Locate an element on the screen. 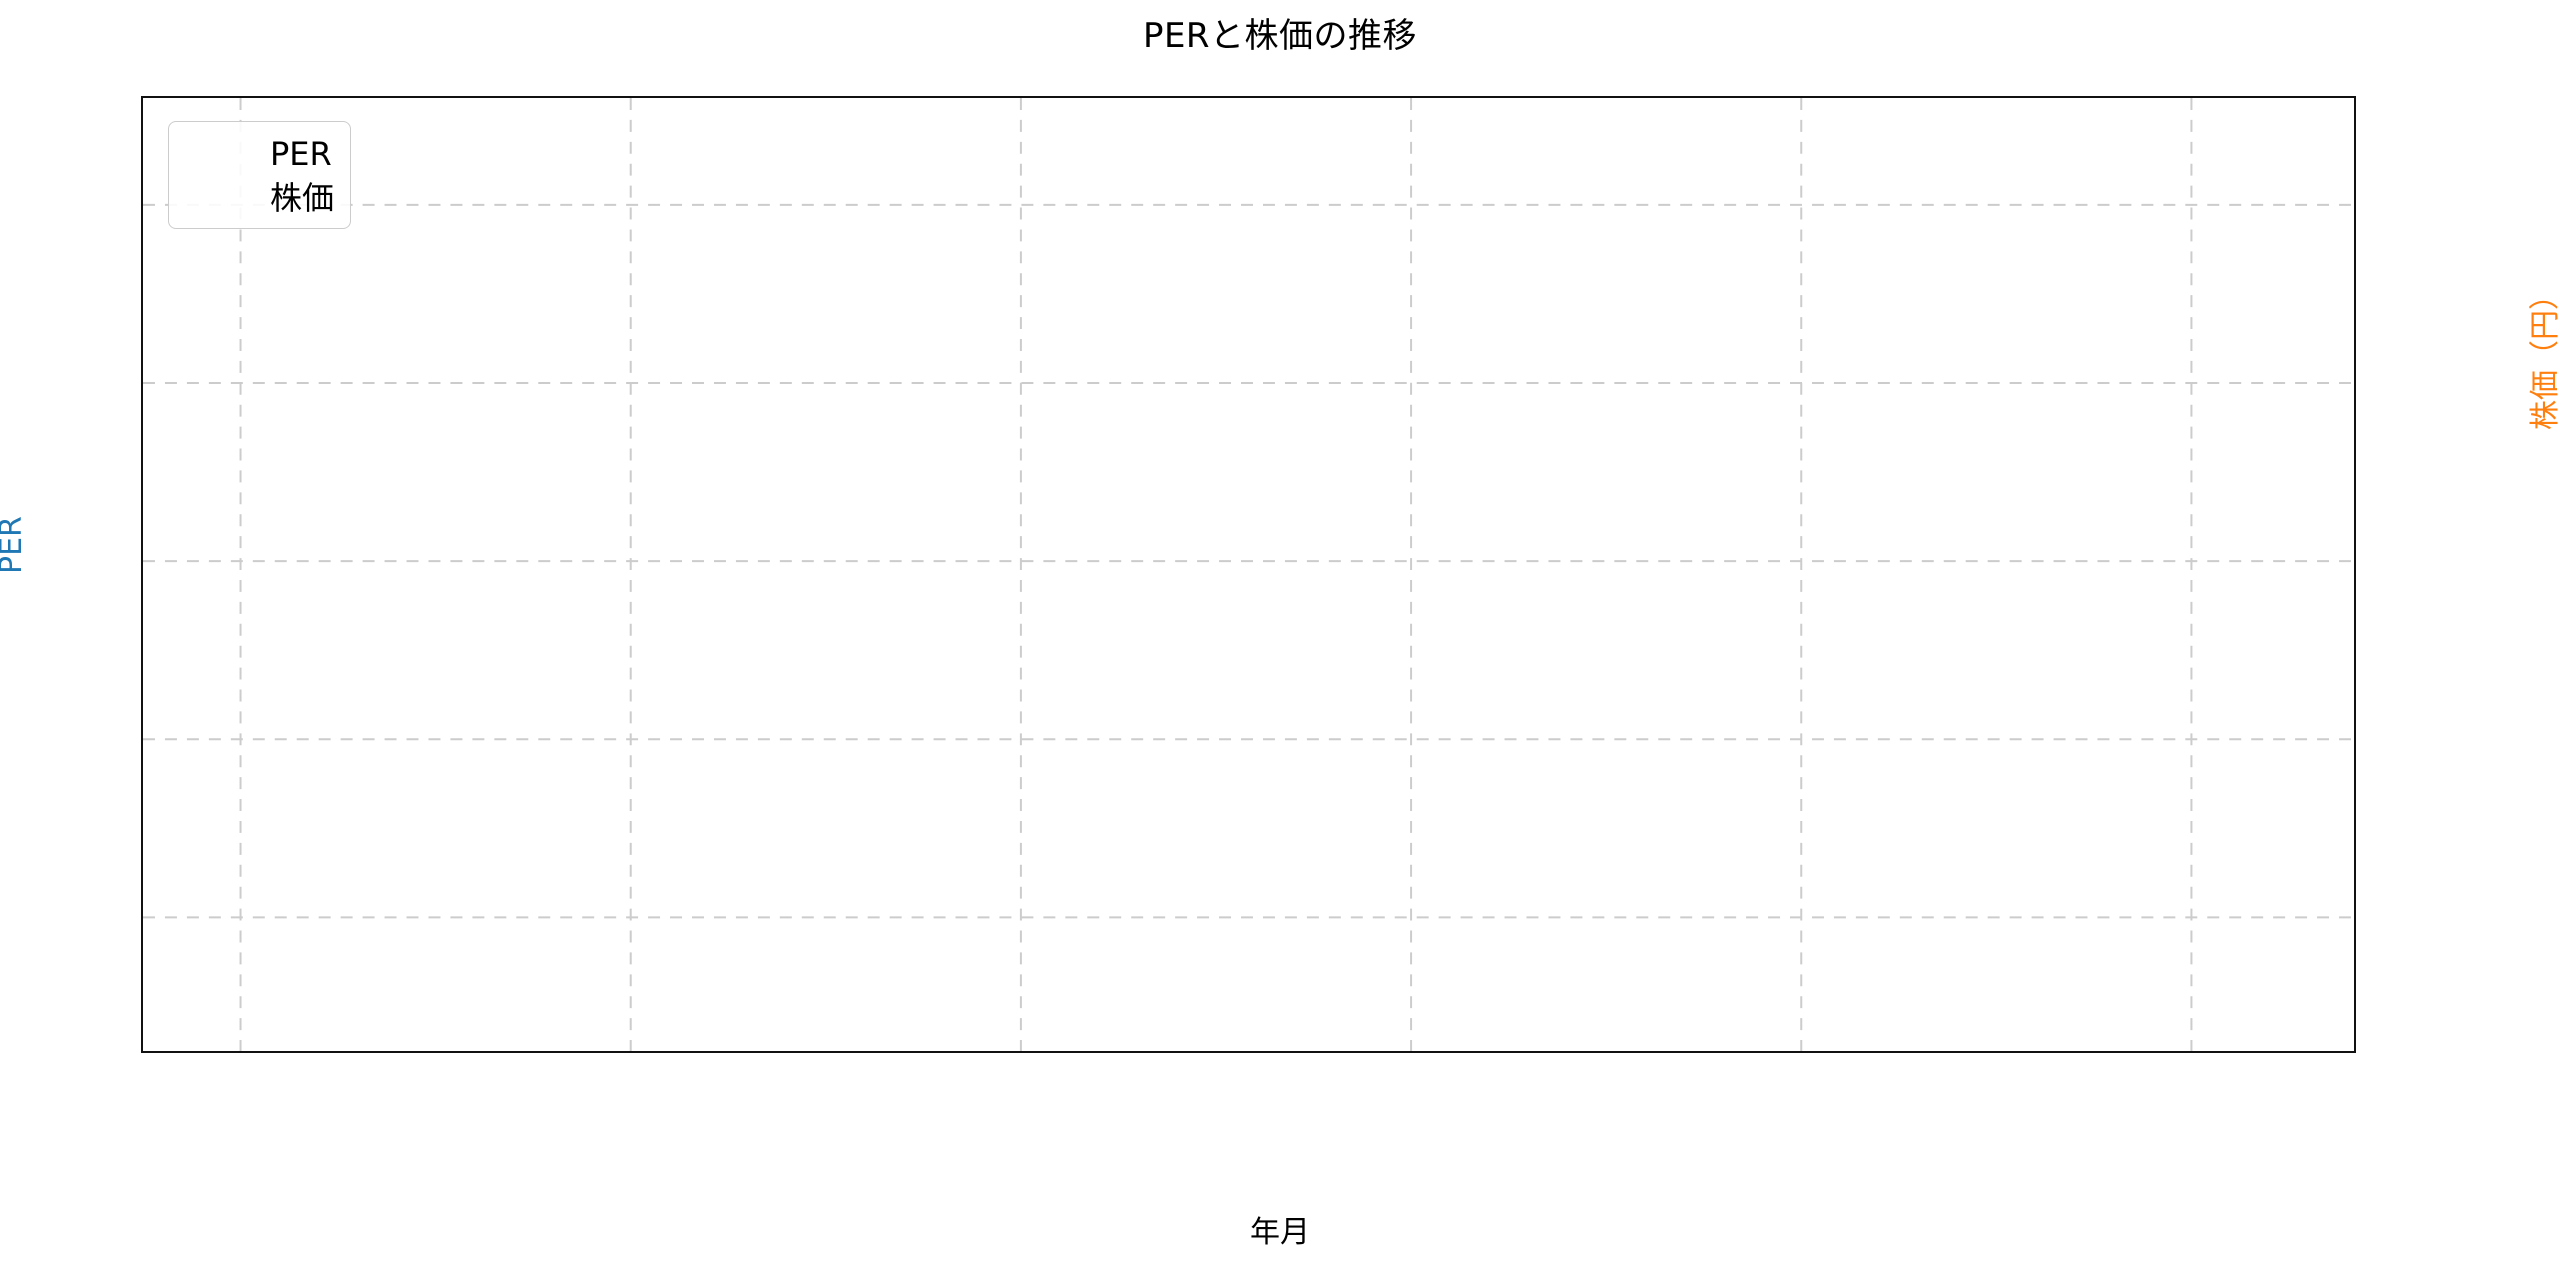 The height and width of the screenshot is (1269, 2560). legend-swatch-kabuka is located at coordinates (218, 196).